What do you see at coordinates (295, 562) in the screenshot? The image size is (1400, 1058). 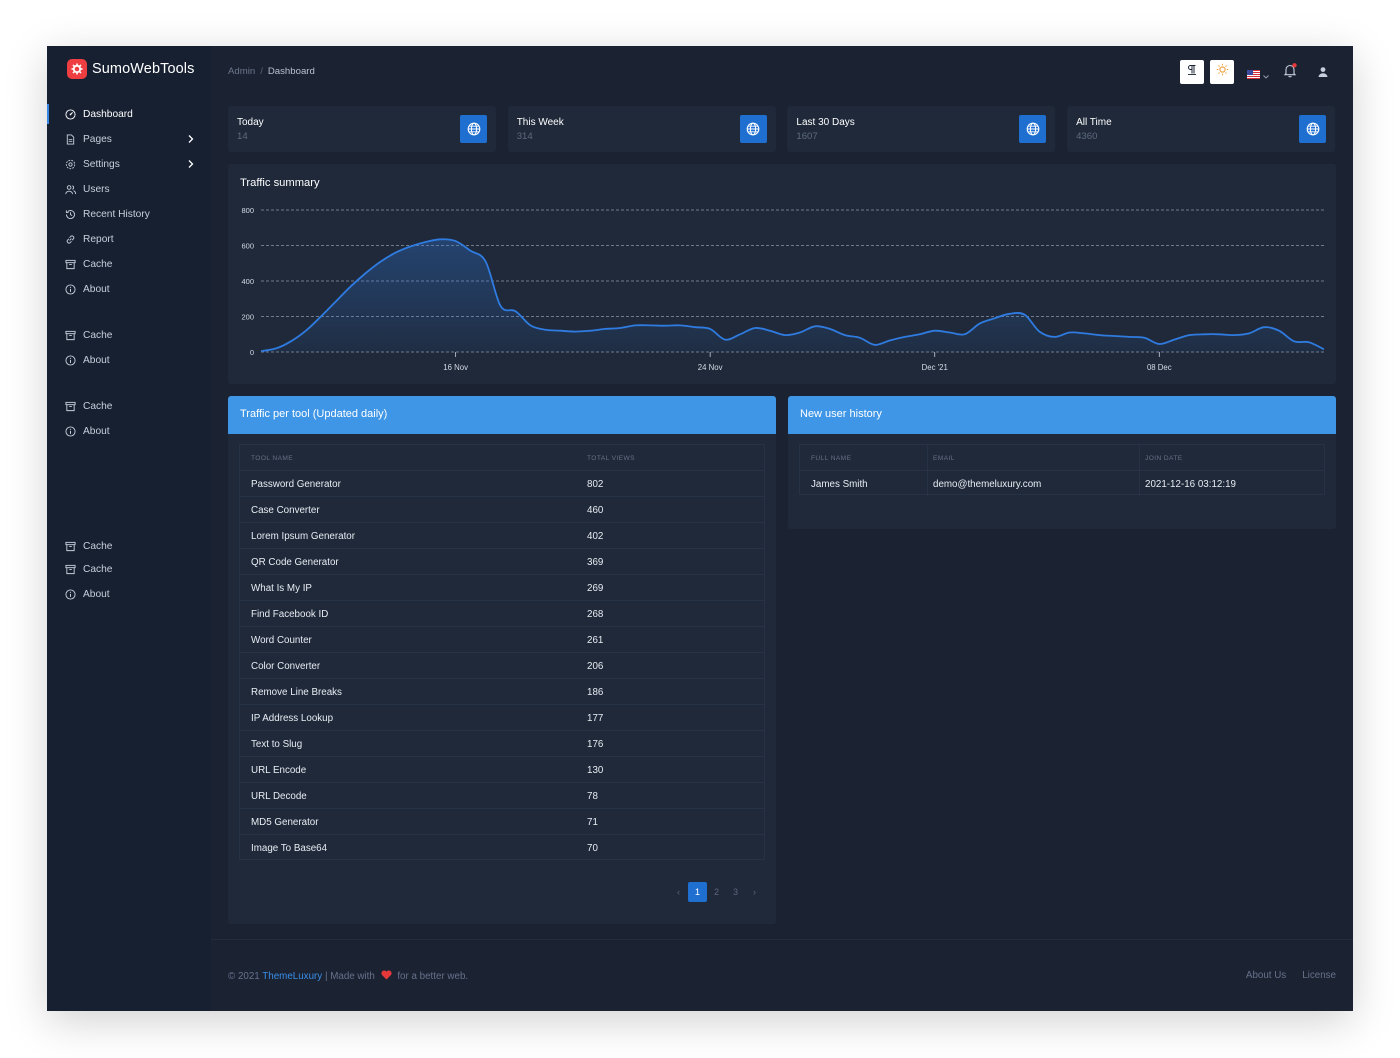 I see `tool-name-cell: QR Code Generator` at bounding box center [295, 562].